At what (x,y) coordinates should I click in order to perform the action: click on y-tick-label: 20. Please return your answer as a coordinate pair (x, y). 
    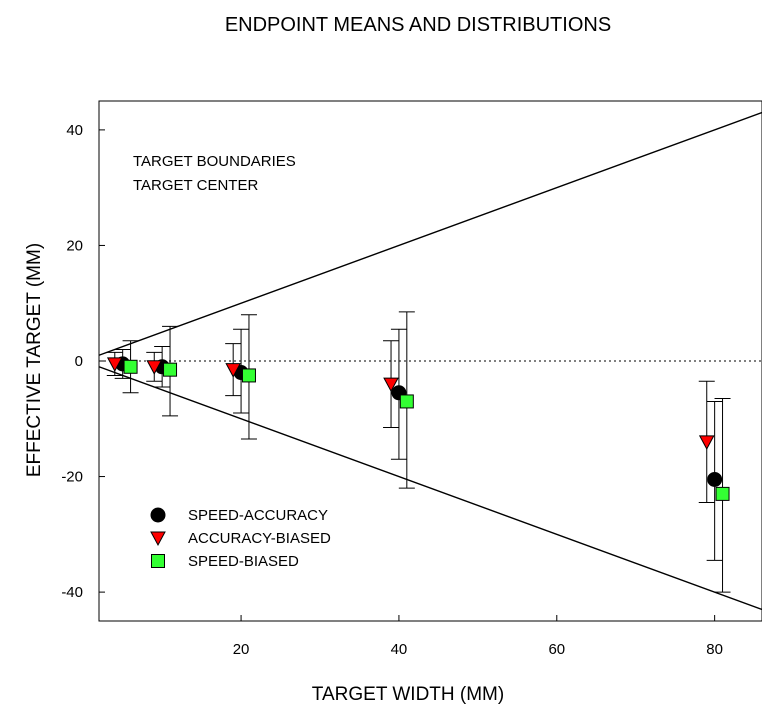
    Looking at the image, I should click on (74, 245).